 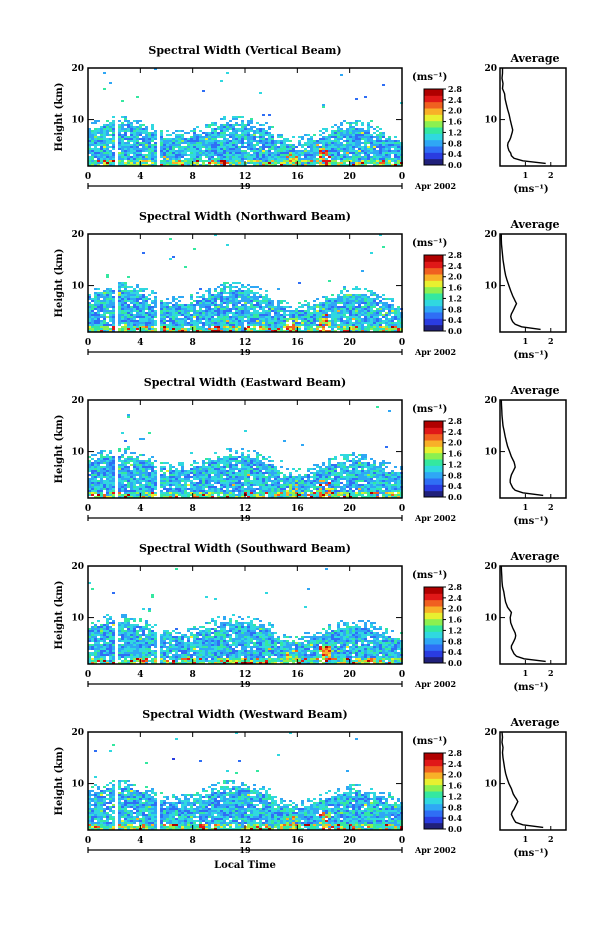 What do you see at coordinates (245, 216) in the screenshot?
I see `panel-title: Spectral Width (Northward Beam)` at bounding box center [245, 216].